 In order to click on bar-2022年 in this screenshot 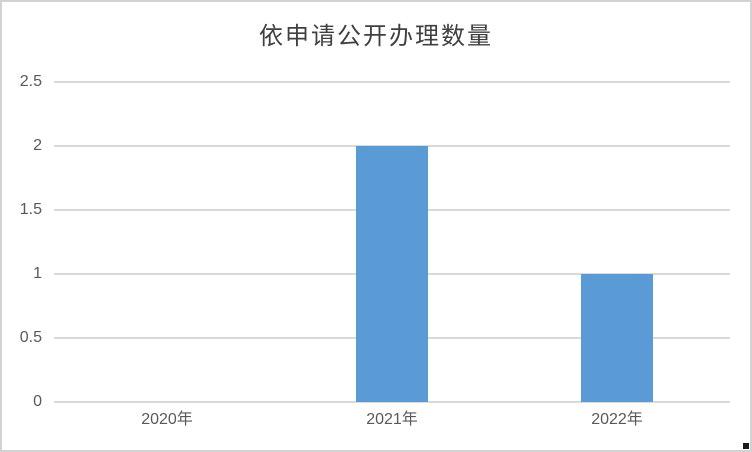, I will do `click(617, 338)`.